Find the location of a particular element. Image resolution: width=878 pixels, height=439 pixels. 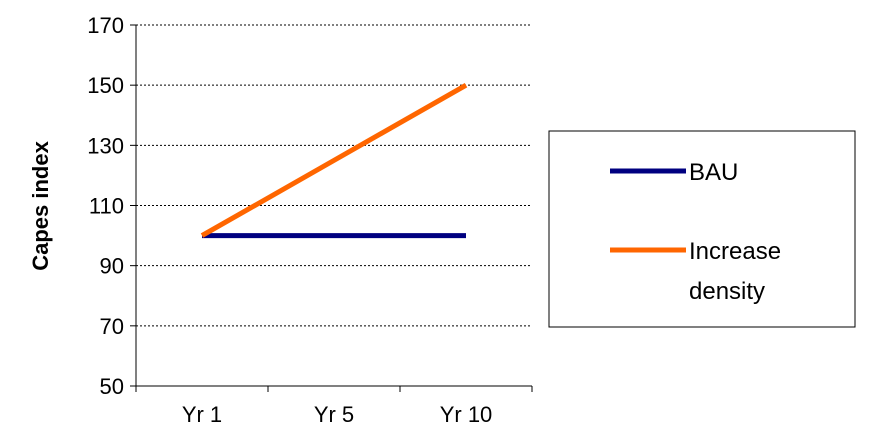

series-lines is located at coordinates (334, 160).